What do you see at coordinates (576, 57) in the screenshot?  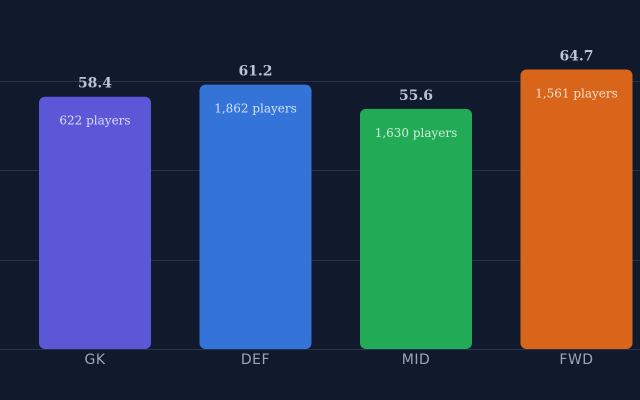 I see `value-label-fwd: 64.7` at bounding box center [576, 57].